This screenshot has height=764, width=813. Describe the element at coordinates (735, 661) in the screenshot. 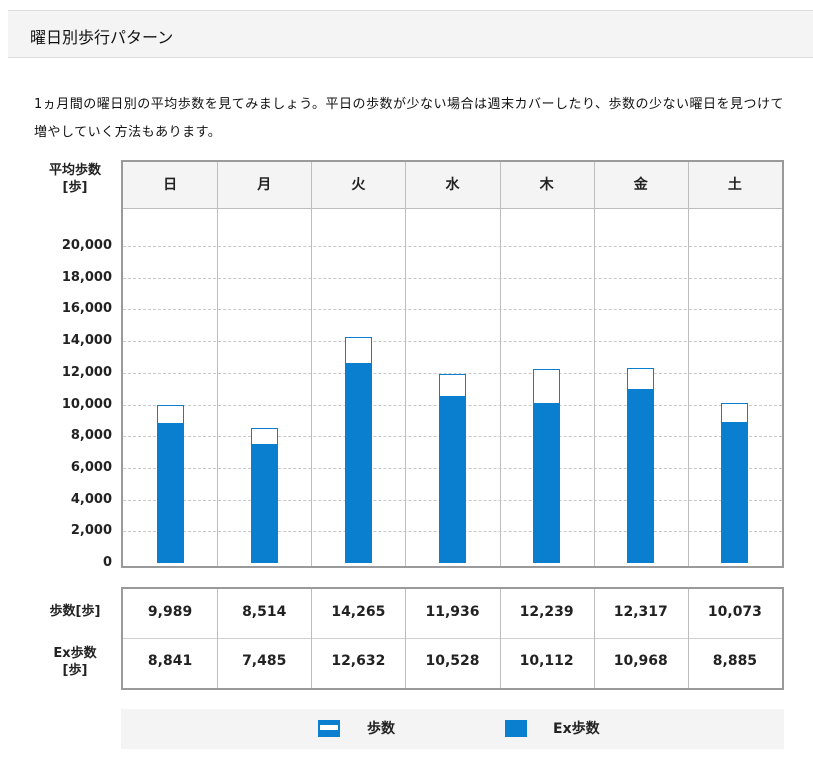

I see `table-cell-ex-steps: 8,885` at that location.